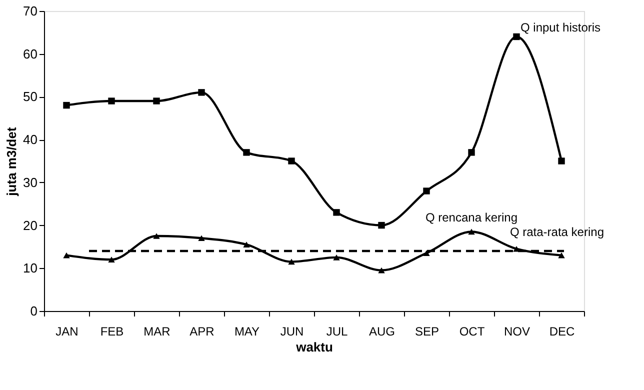 This screenshot has width=644, height=390. What do you see at coordinates (202, 331) in the screenshot?
I see `x-tick-label: APR` at bounding box center [202, 331].